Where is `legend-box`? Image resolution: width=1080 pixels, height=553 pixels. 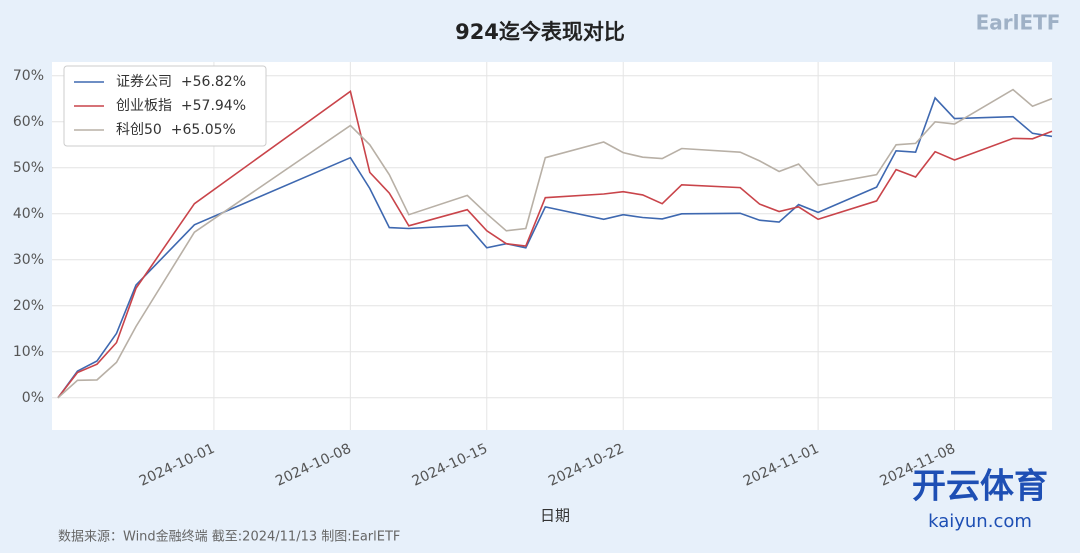
legend-box is located at coordinates (165, 106).